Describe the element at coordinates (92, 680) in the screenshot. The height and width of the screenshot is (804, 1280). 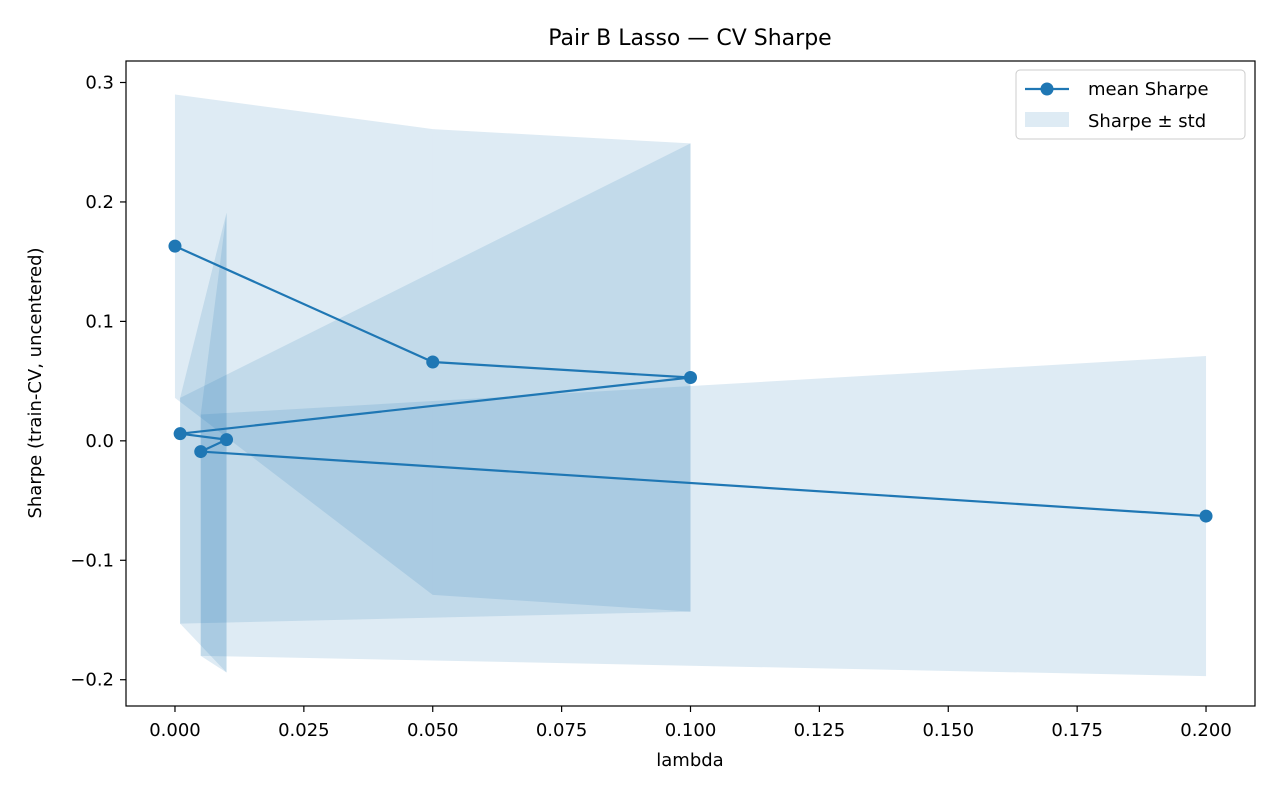
I see `y-tick-label: −0.2` at that location.